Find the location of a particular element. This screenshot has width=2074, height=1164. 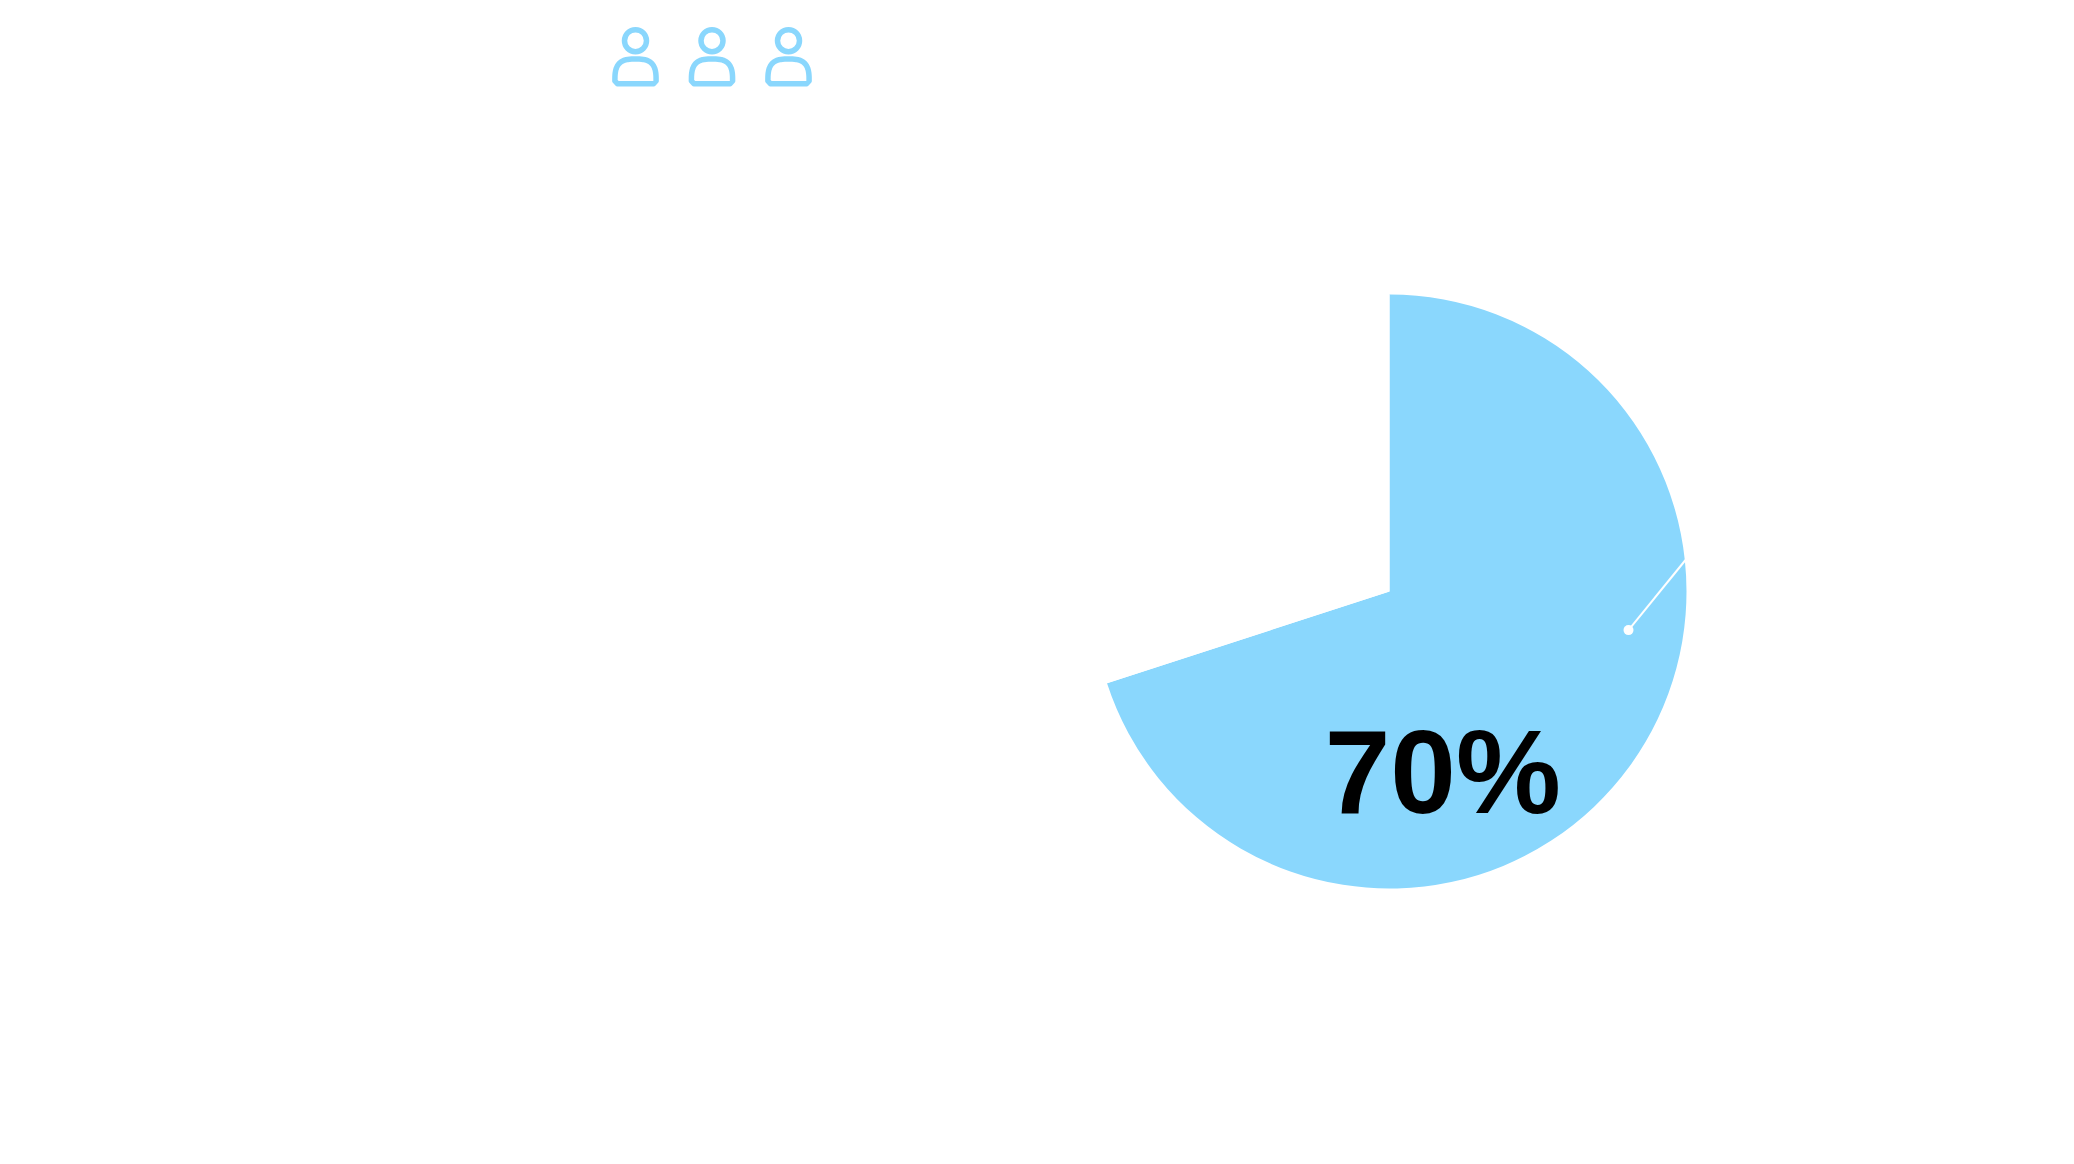

data-label: 70% is located at coordinates (1442, 772).